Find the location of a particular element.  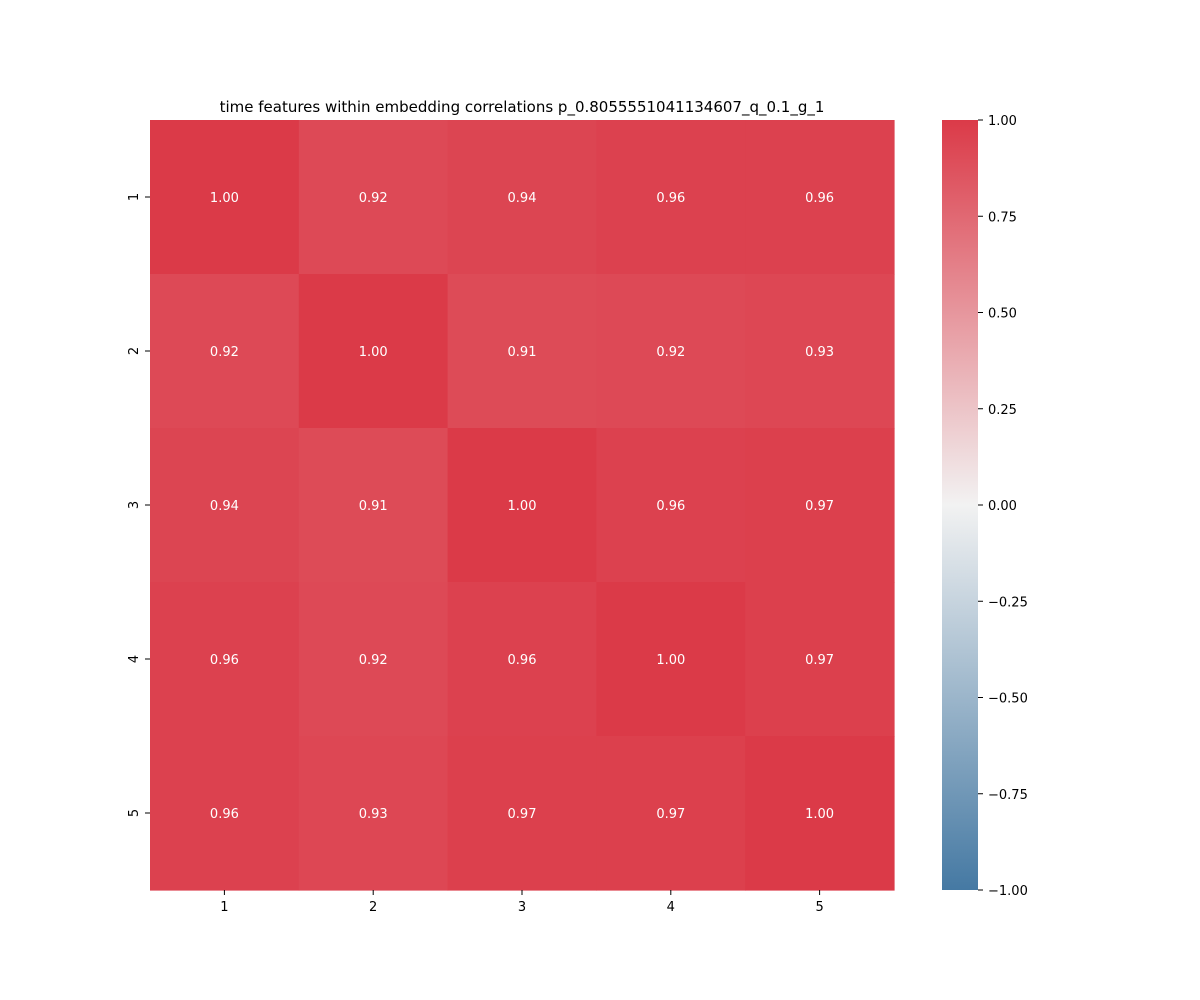

x-tick-label: 1 is located at coordinates (224, 907).